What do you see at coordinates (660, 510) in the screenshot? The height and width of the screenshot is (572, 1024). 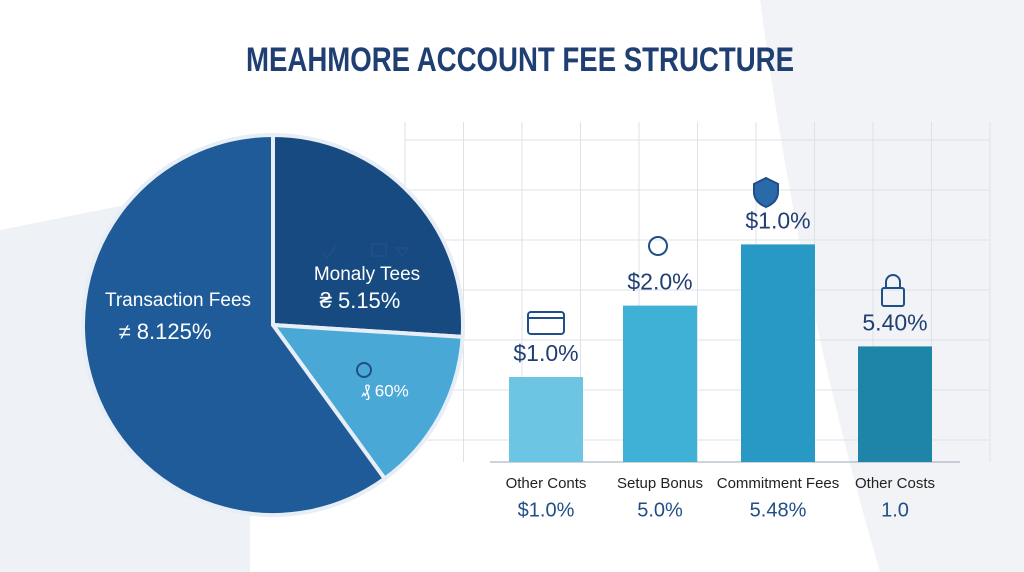 I see `bar-bottom-label: 5.0%` at bounding box center [660, 510].